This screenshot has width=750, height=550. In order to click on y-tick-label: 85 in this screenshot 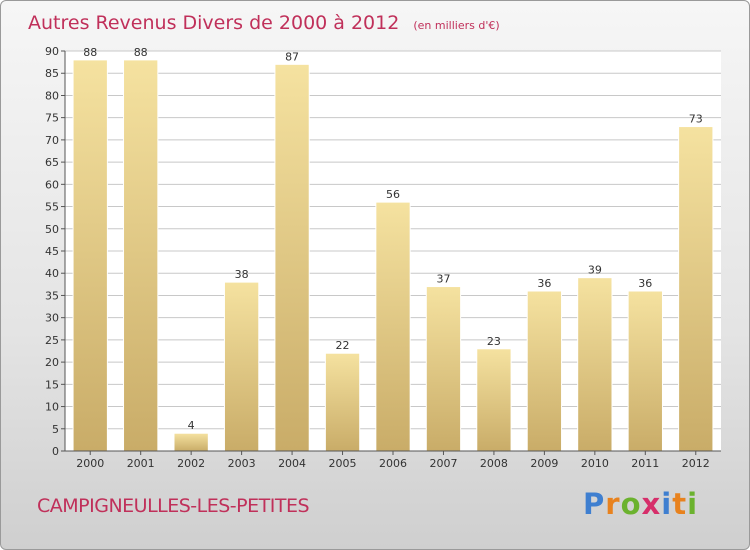, I will do `click(52, 73)`.